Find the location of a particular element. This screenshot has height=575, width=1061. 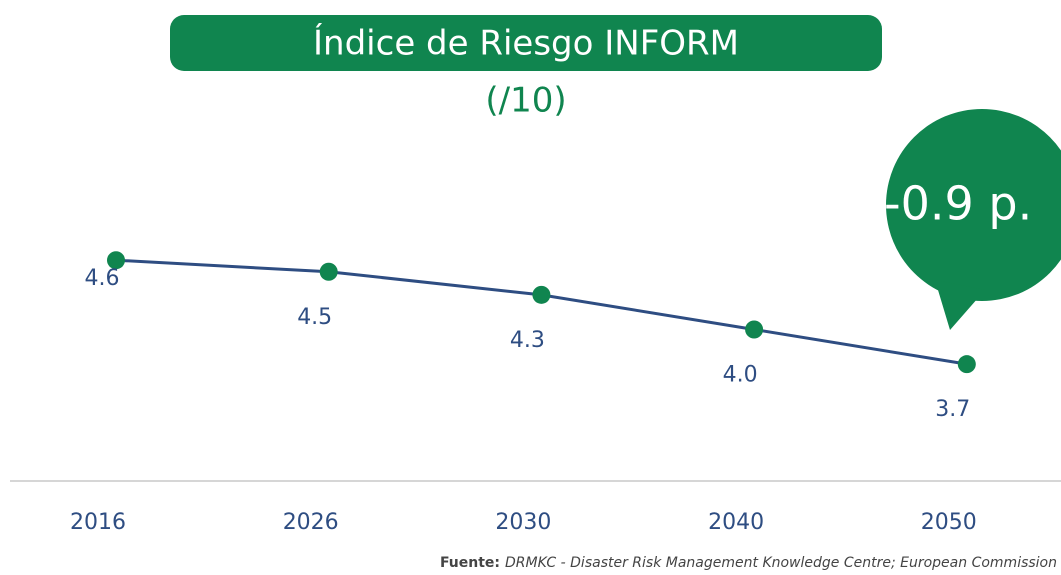

x-tick-label: 2016 is located at coordinates (98, 522).